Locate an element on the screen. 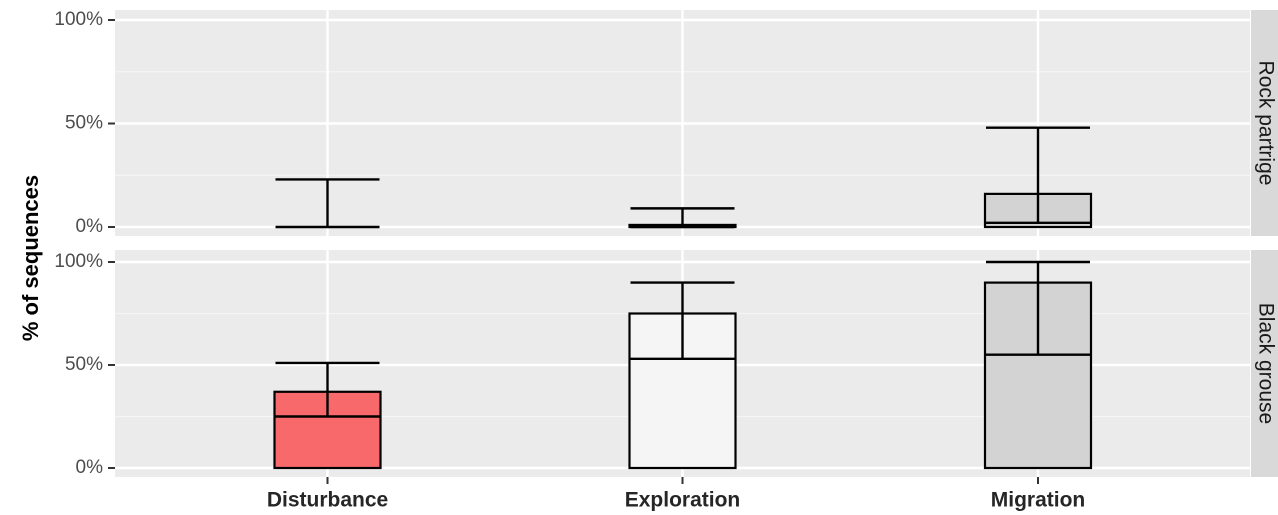  x-tick-label: Exploration is located at coordinates (683, 500).